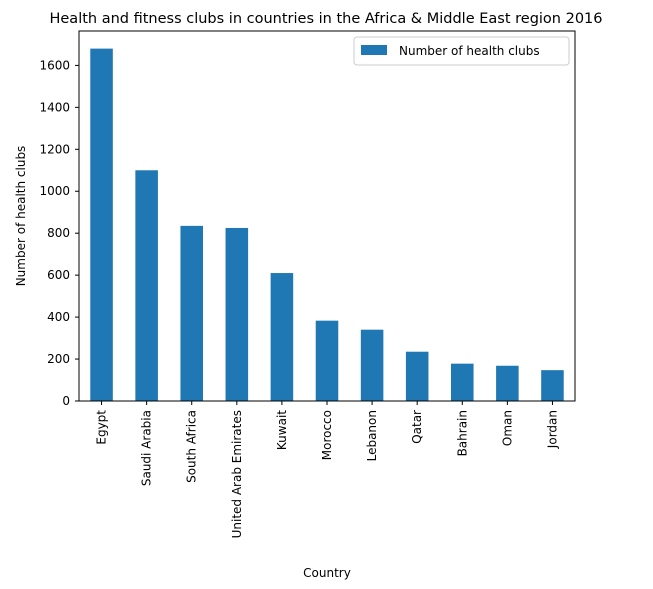 This screenshot has width=653, height=589. Describe the element at coordinates (54, 191) in the screenshot. I see `y-tick-label: 1000` at that location.